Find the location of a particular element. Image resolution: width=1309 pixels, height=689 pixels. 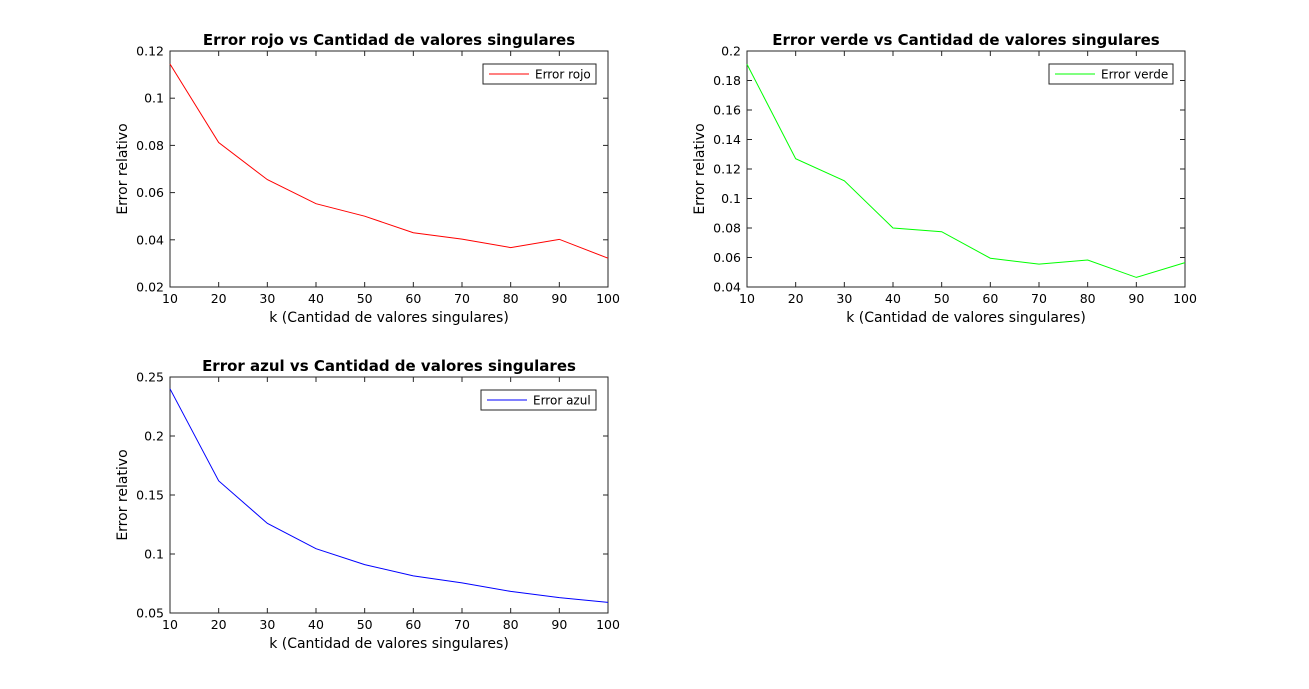

legend-label: Error rojo is located at coordinates (563, 75).